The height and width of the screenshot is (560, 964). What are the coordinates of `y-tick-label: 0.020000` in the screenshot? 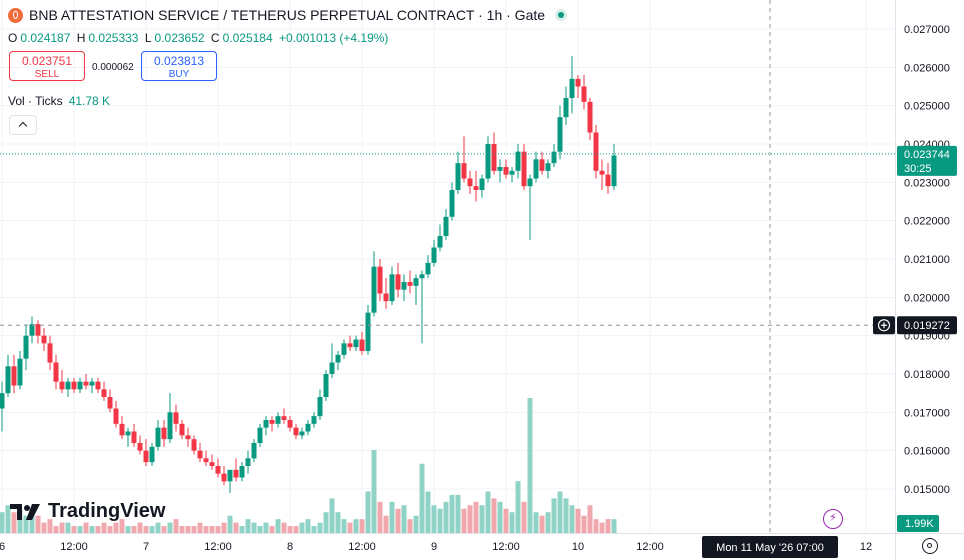 It's located at (927, 298).